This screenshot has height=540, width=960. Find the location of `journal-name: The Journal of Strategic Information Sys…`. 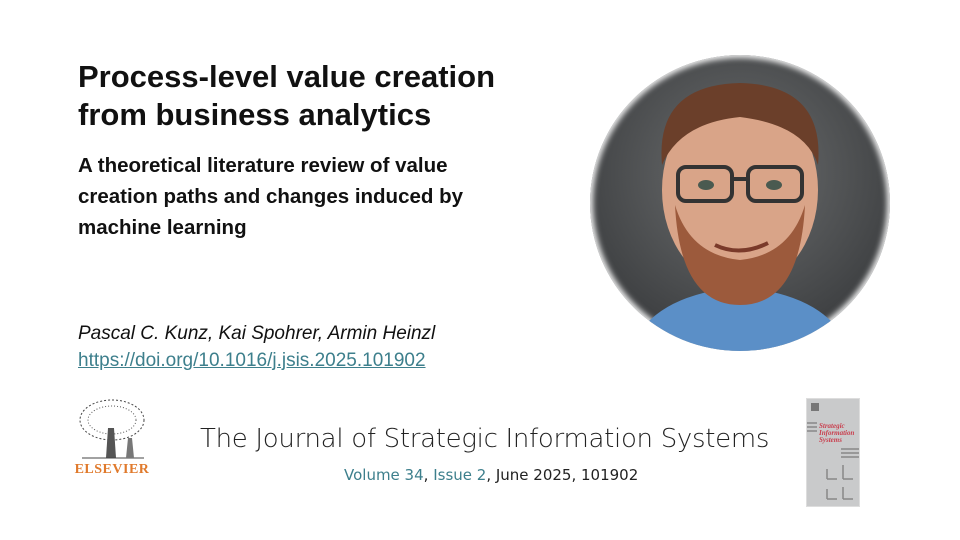

journal-name: The Journal of Strategic Information Sys… is located at coordinates (485, 439).